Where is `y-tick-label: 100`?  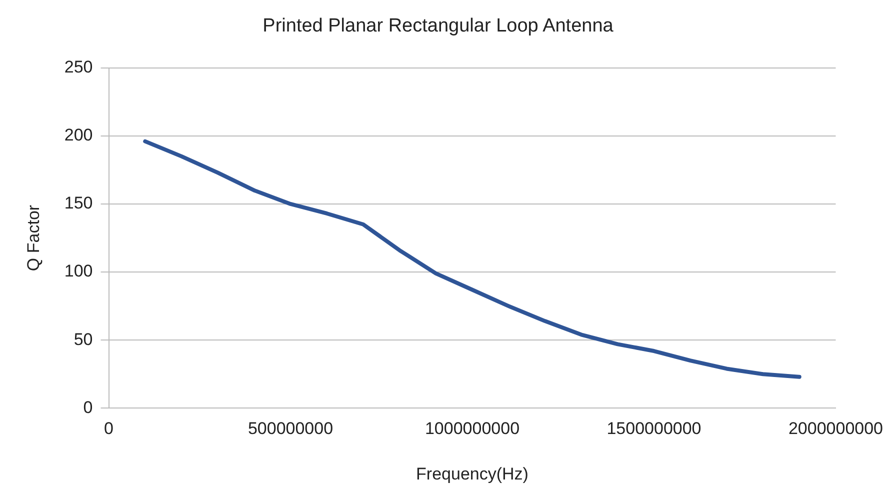 y-tick-label: 100 is located at coordinates (78, 271).